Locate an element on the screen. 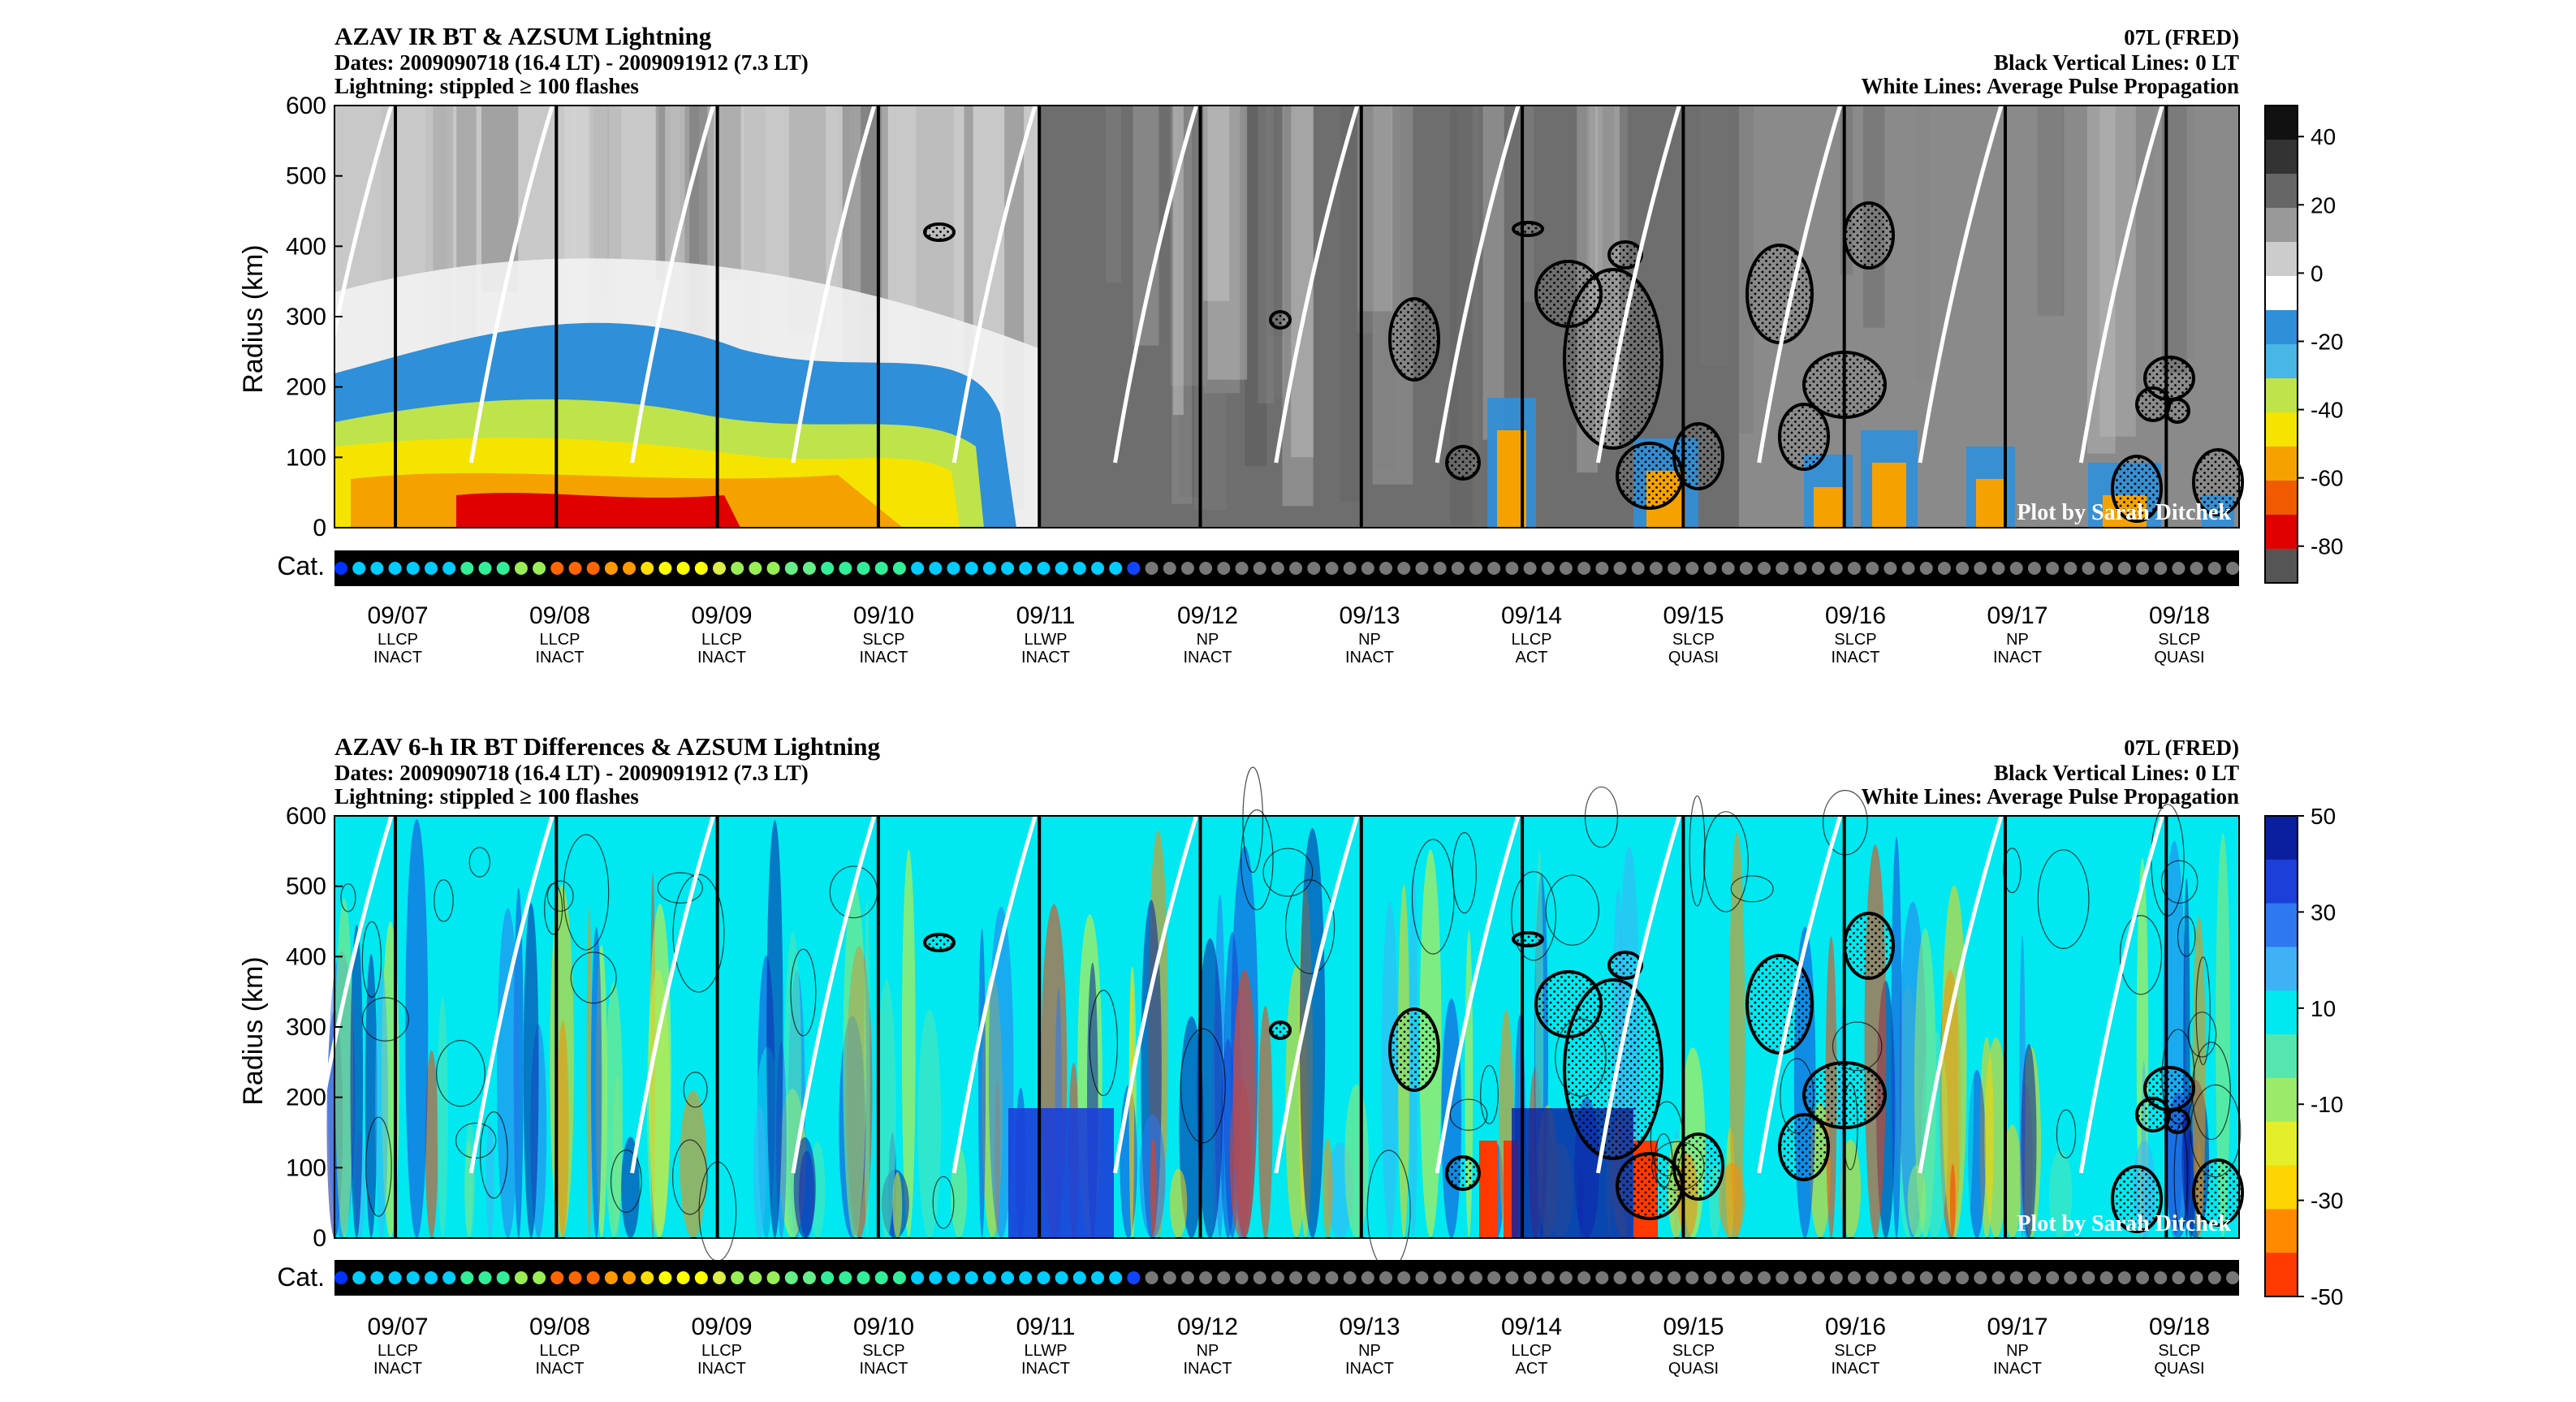 The image size is (2576, 1402). x-tick-type: SLCP is located at coordinates (883, 1351).